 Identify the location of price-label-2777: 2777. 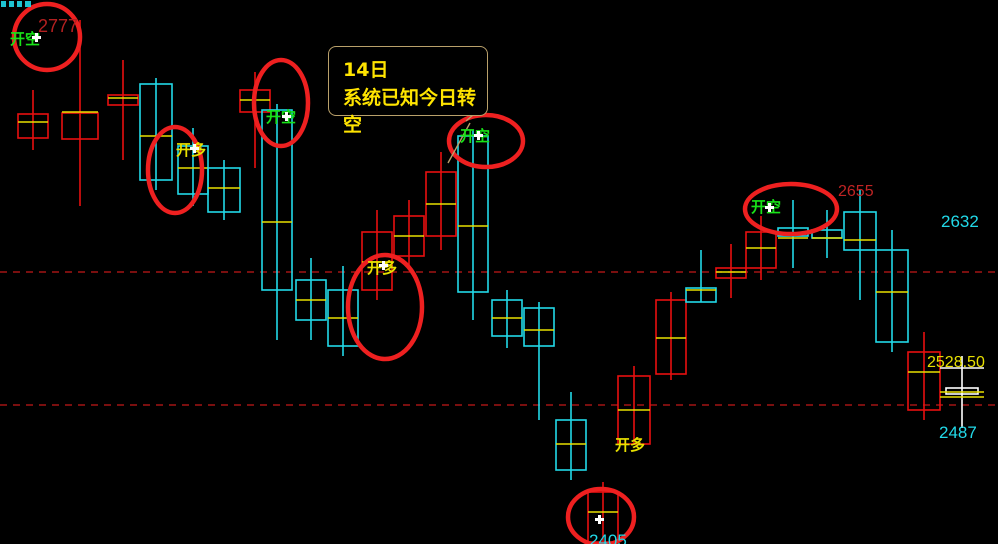
(58, 26).